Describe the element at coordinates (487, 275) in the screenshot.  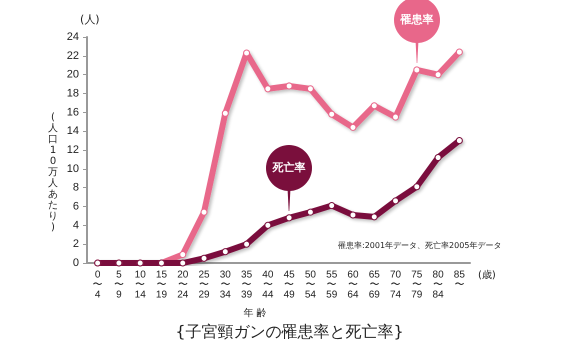
I see `text: (歳)` at that location.